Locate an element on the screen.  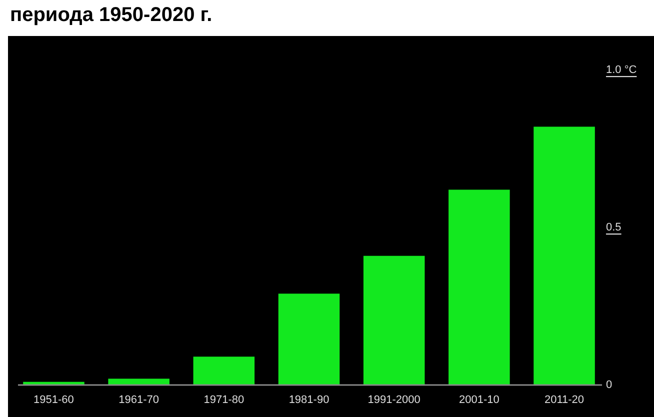
x-tick-label: 1971-80 is located at coordinates (224, 400).